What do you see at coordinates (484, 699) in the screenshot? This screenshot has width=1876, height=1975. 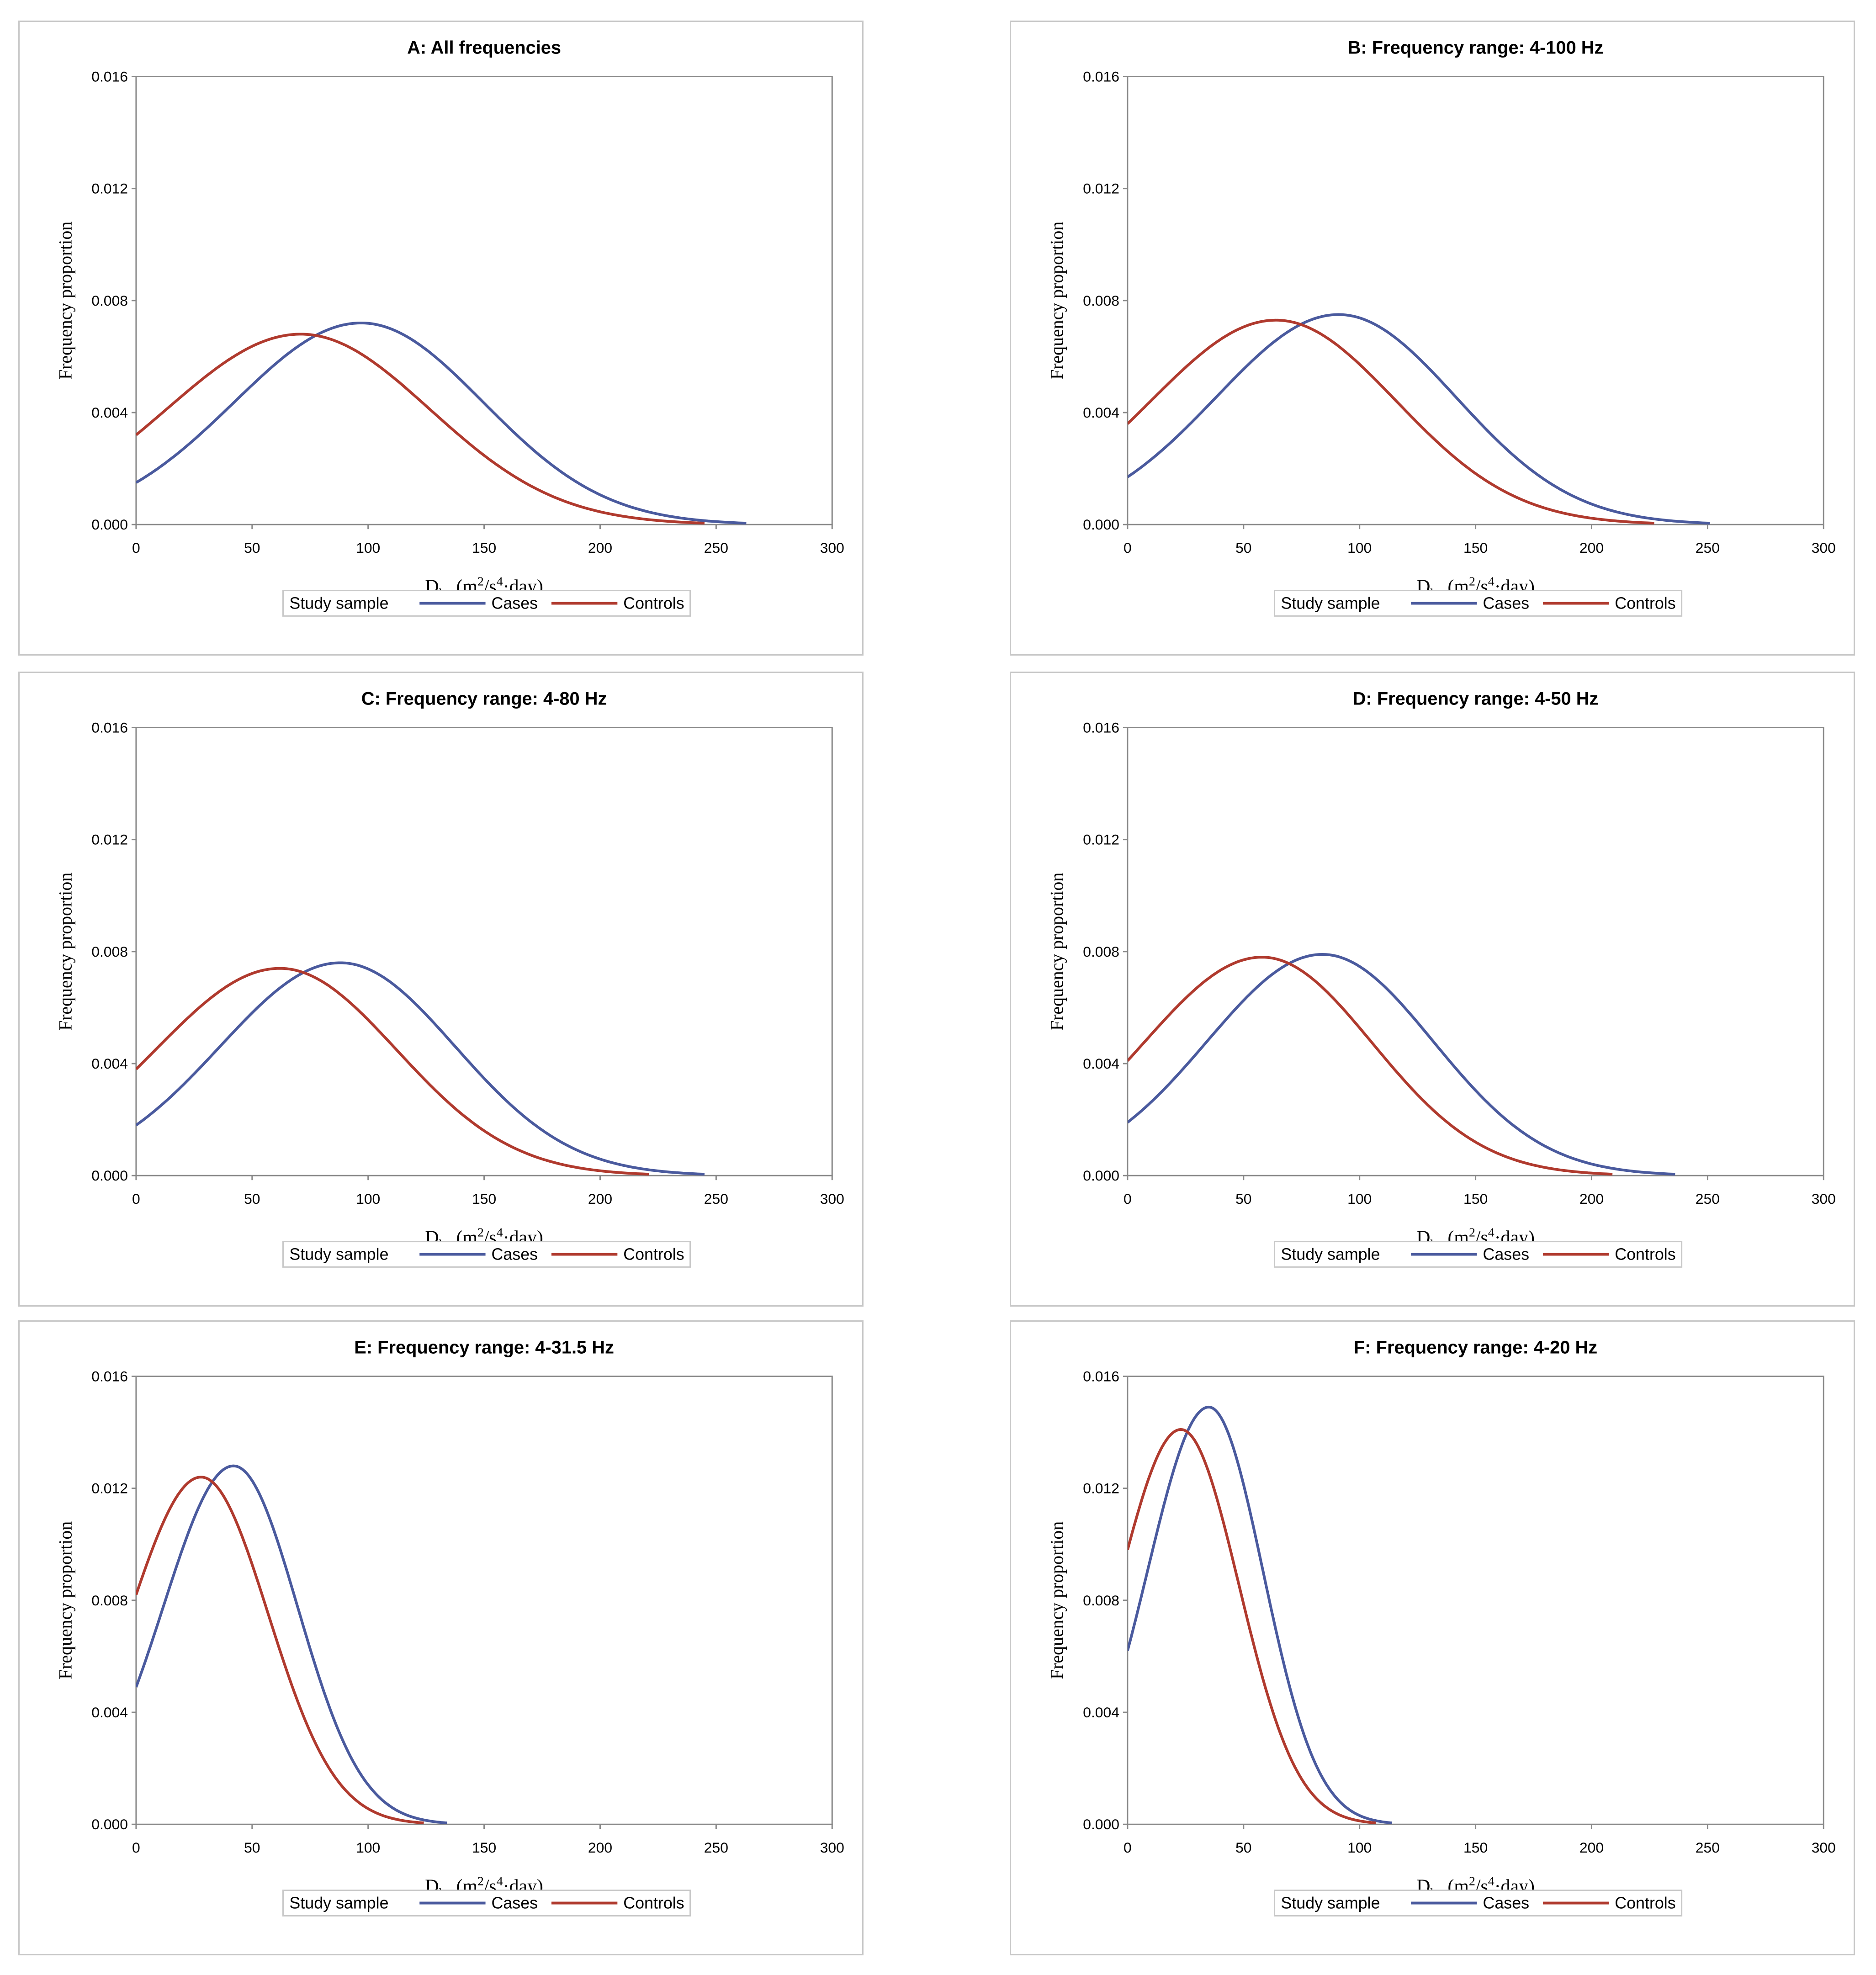 I see `chart-title: C: Frequency range: 4-80 Hz` at bounding box center [484, 699].